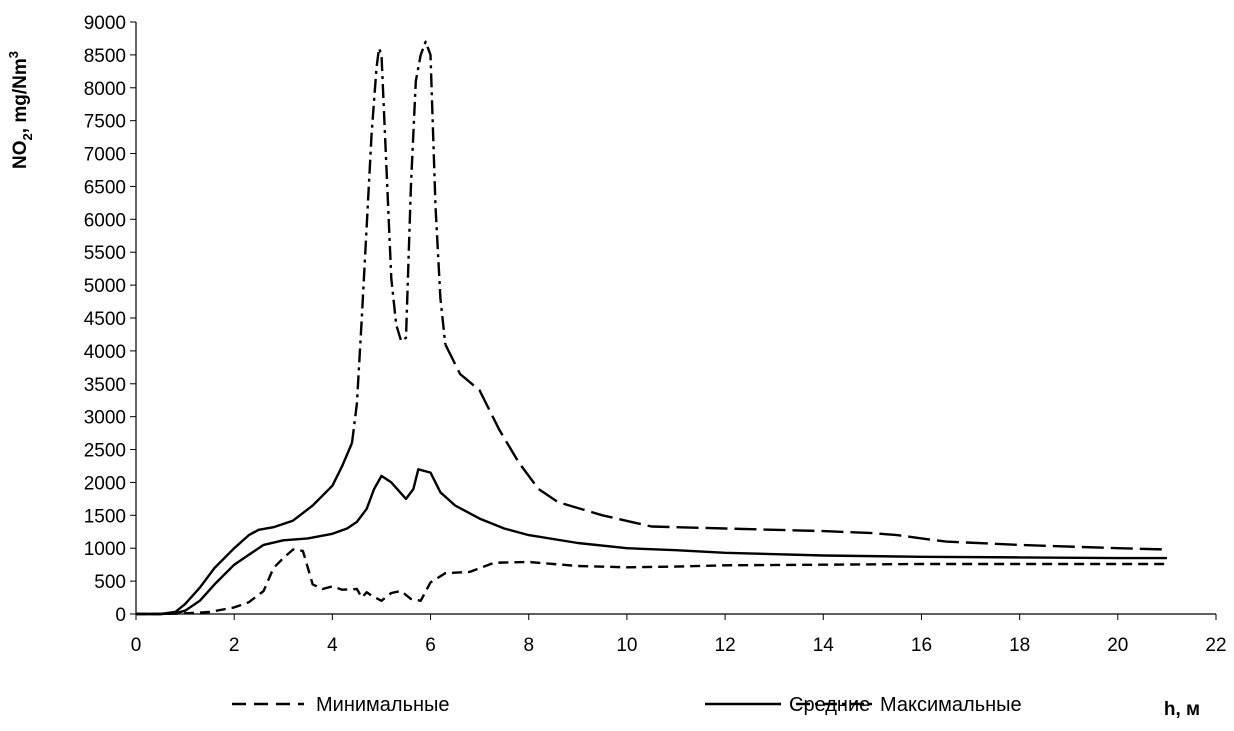 The image size is (1234, 731). What do you see at coordinates (27, 136) in the screenshot?
I see `y-axis-title-subscript: 2` at bounding box center [27, 136].